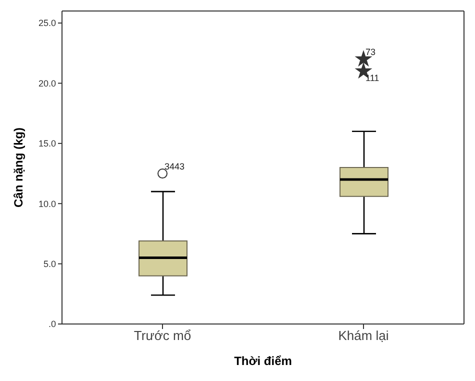 The width and height of the screenshot is (475, 381). I want to click on y-tick-label: 20.0, so click(47, 83).